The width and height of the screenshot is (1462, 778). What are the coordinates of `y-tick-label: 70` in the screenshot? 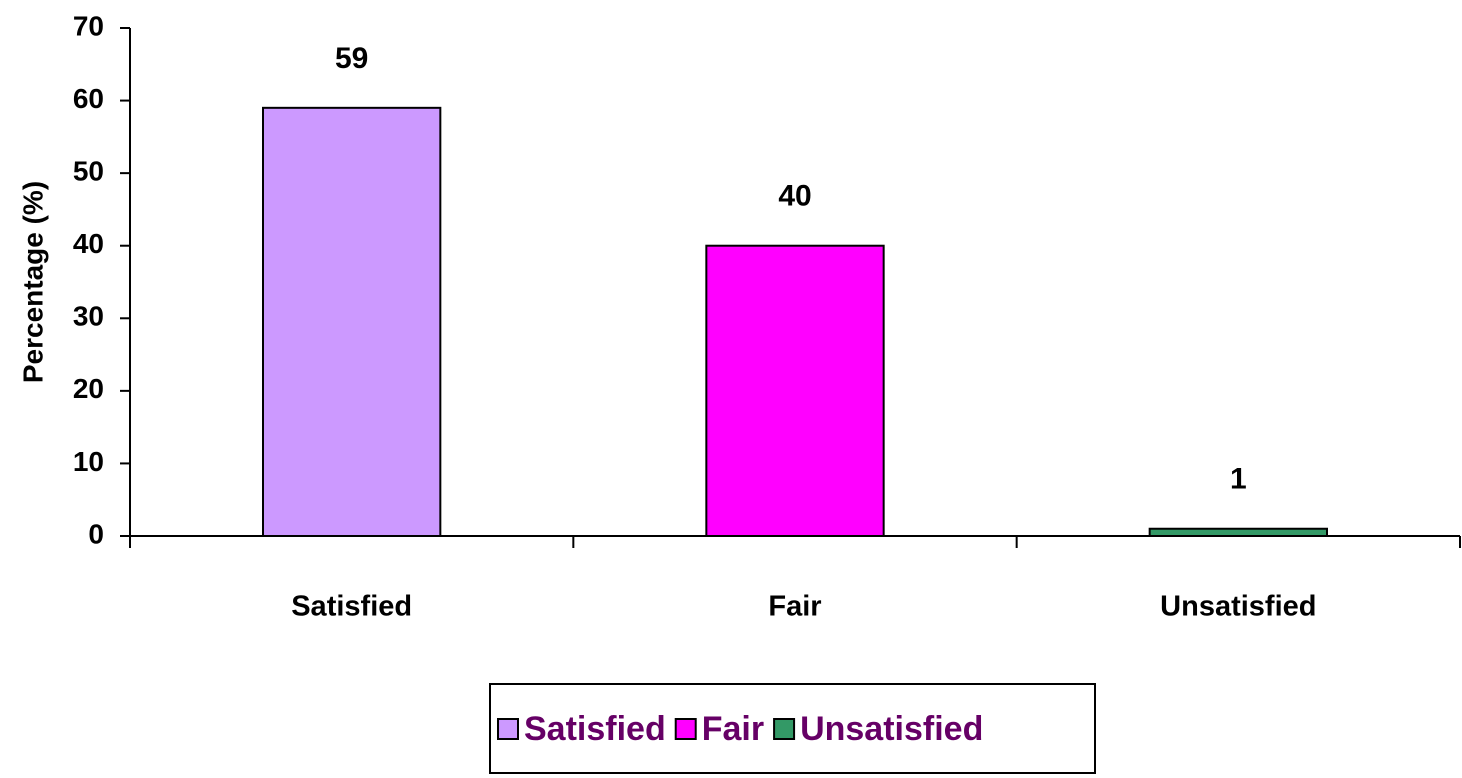 It's located at (88, 25).